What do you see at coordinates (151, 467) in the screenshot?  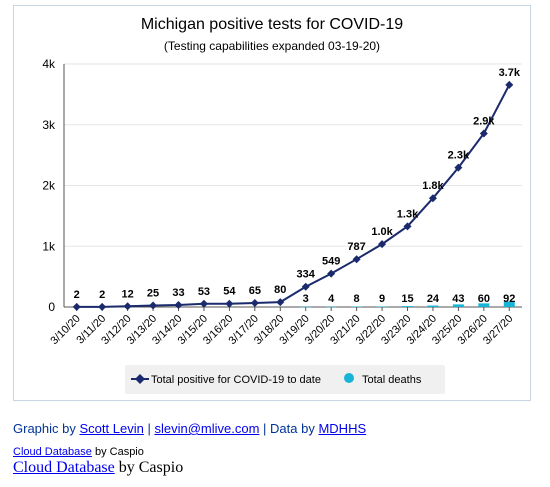 I see `caspio-text-large: by Caspio` at bounding box center [151, 467].